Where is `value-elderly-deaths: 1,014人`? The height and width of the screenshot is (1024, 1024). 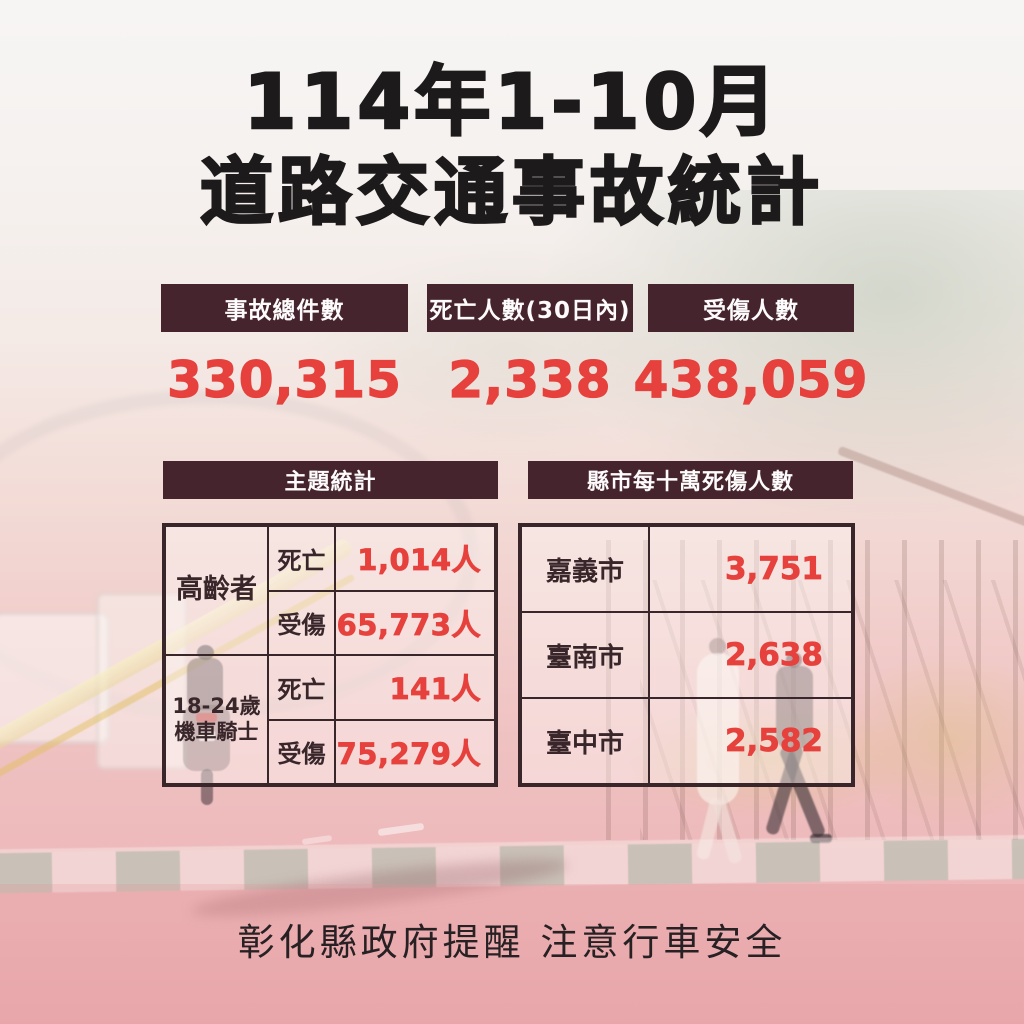
value-elderly-deaths: 1,014人 is located at coordinates (415, 558).